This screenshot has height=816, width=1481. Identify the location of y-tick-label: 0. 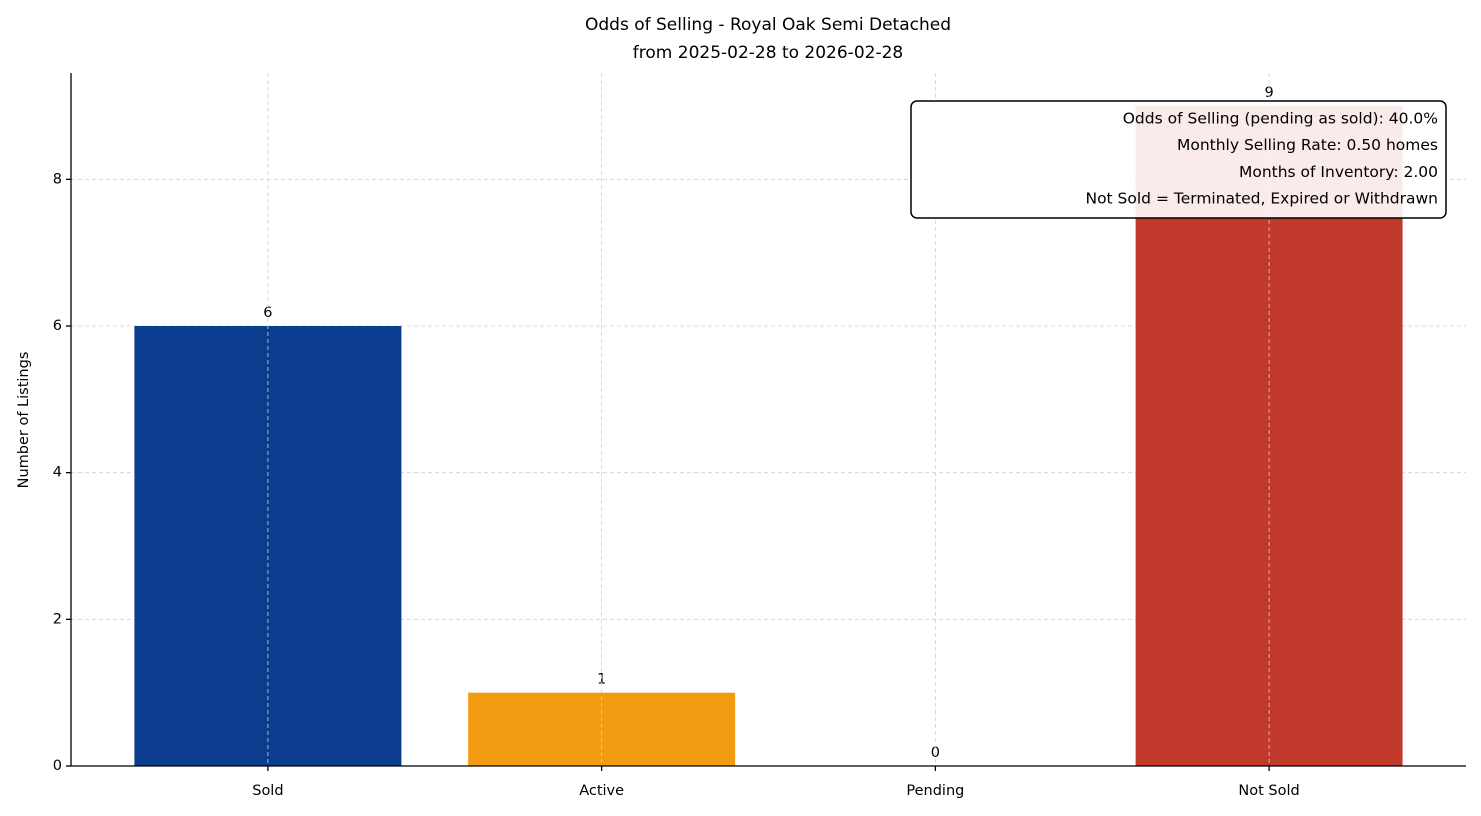
(57, 766).